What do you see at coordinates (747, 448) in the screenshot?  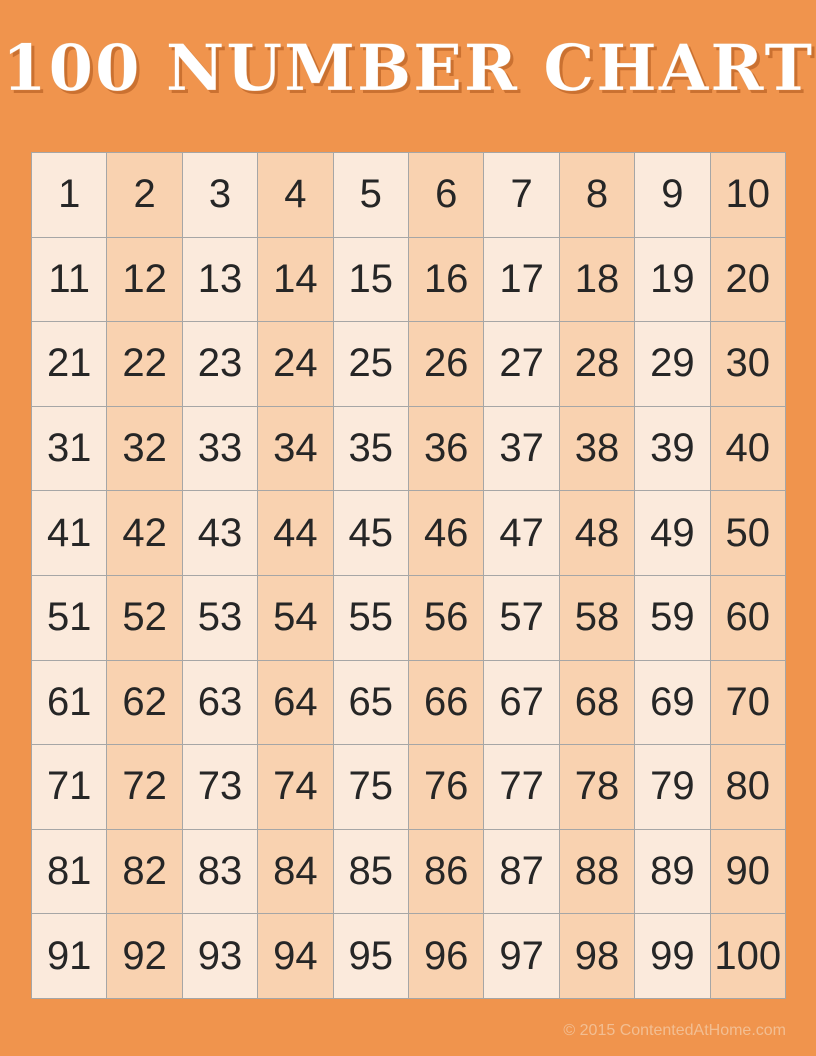 I see `number-cell: 40` at bounding box center [747, 448].